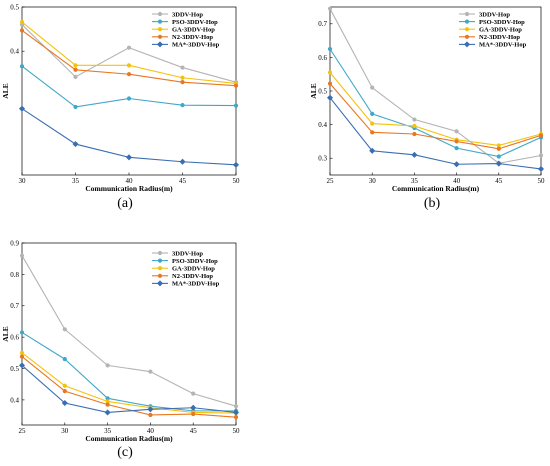  I want to click on x-tick-label: 40, so click(151, 431).